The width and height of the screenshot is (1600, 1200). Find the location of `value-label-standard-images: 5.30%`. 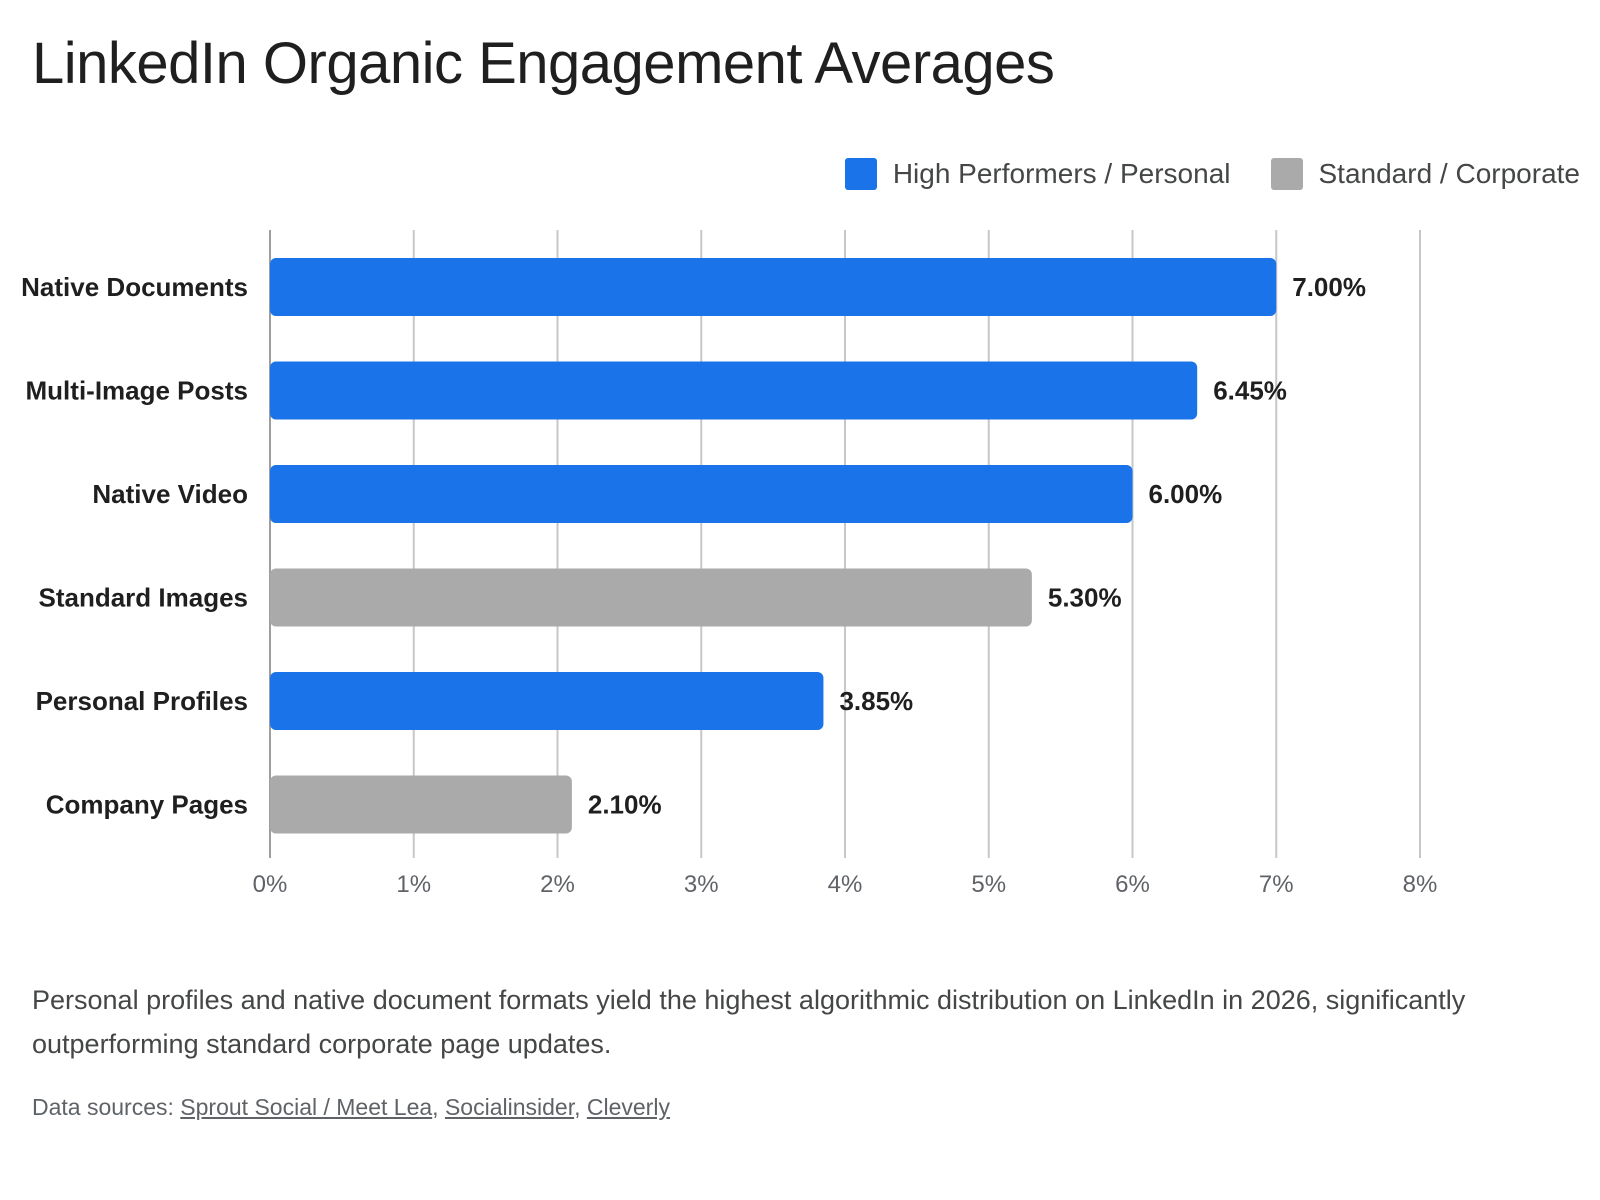

value-label-standard-images: 5.30% is located at coordinates (1085, 598).